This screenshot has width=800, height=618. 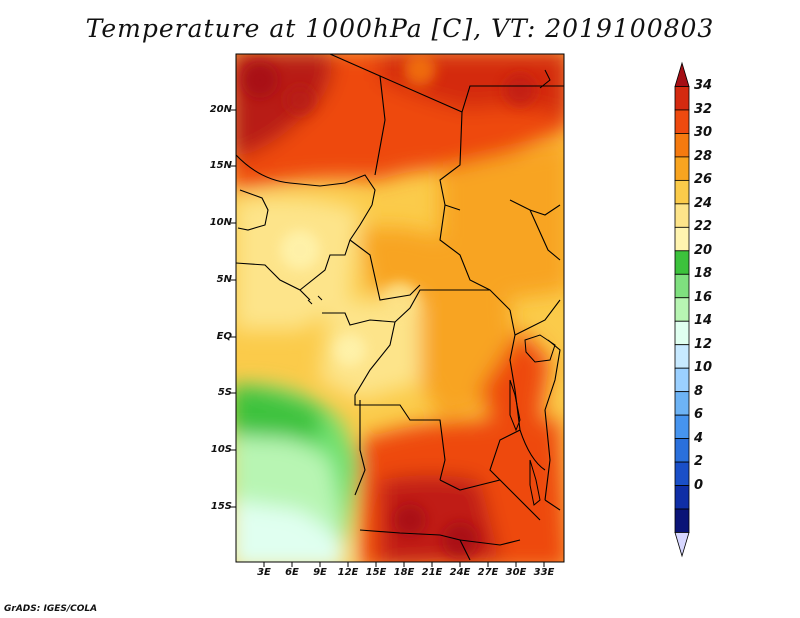 I want to click on lat-label-eq: EQ, so click(x=224, y=336).